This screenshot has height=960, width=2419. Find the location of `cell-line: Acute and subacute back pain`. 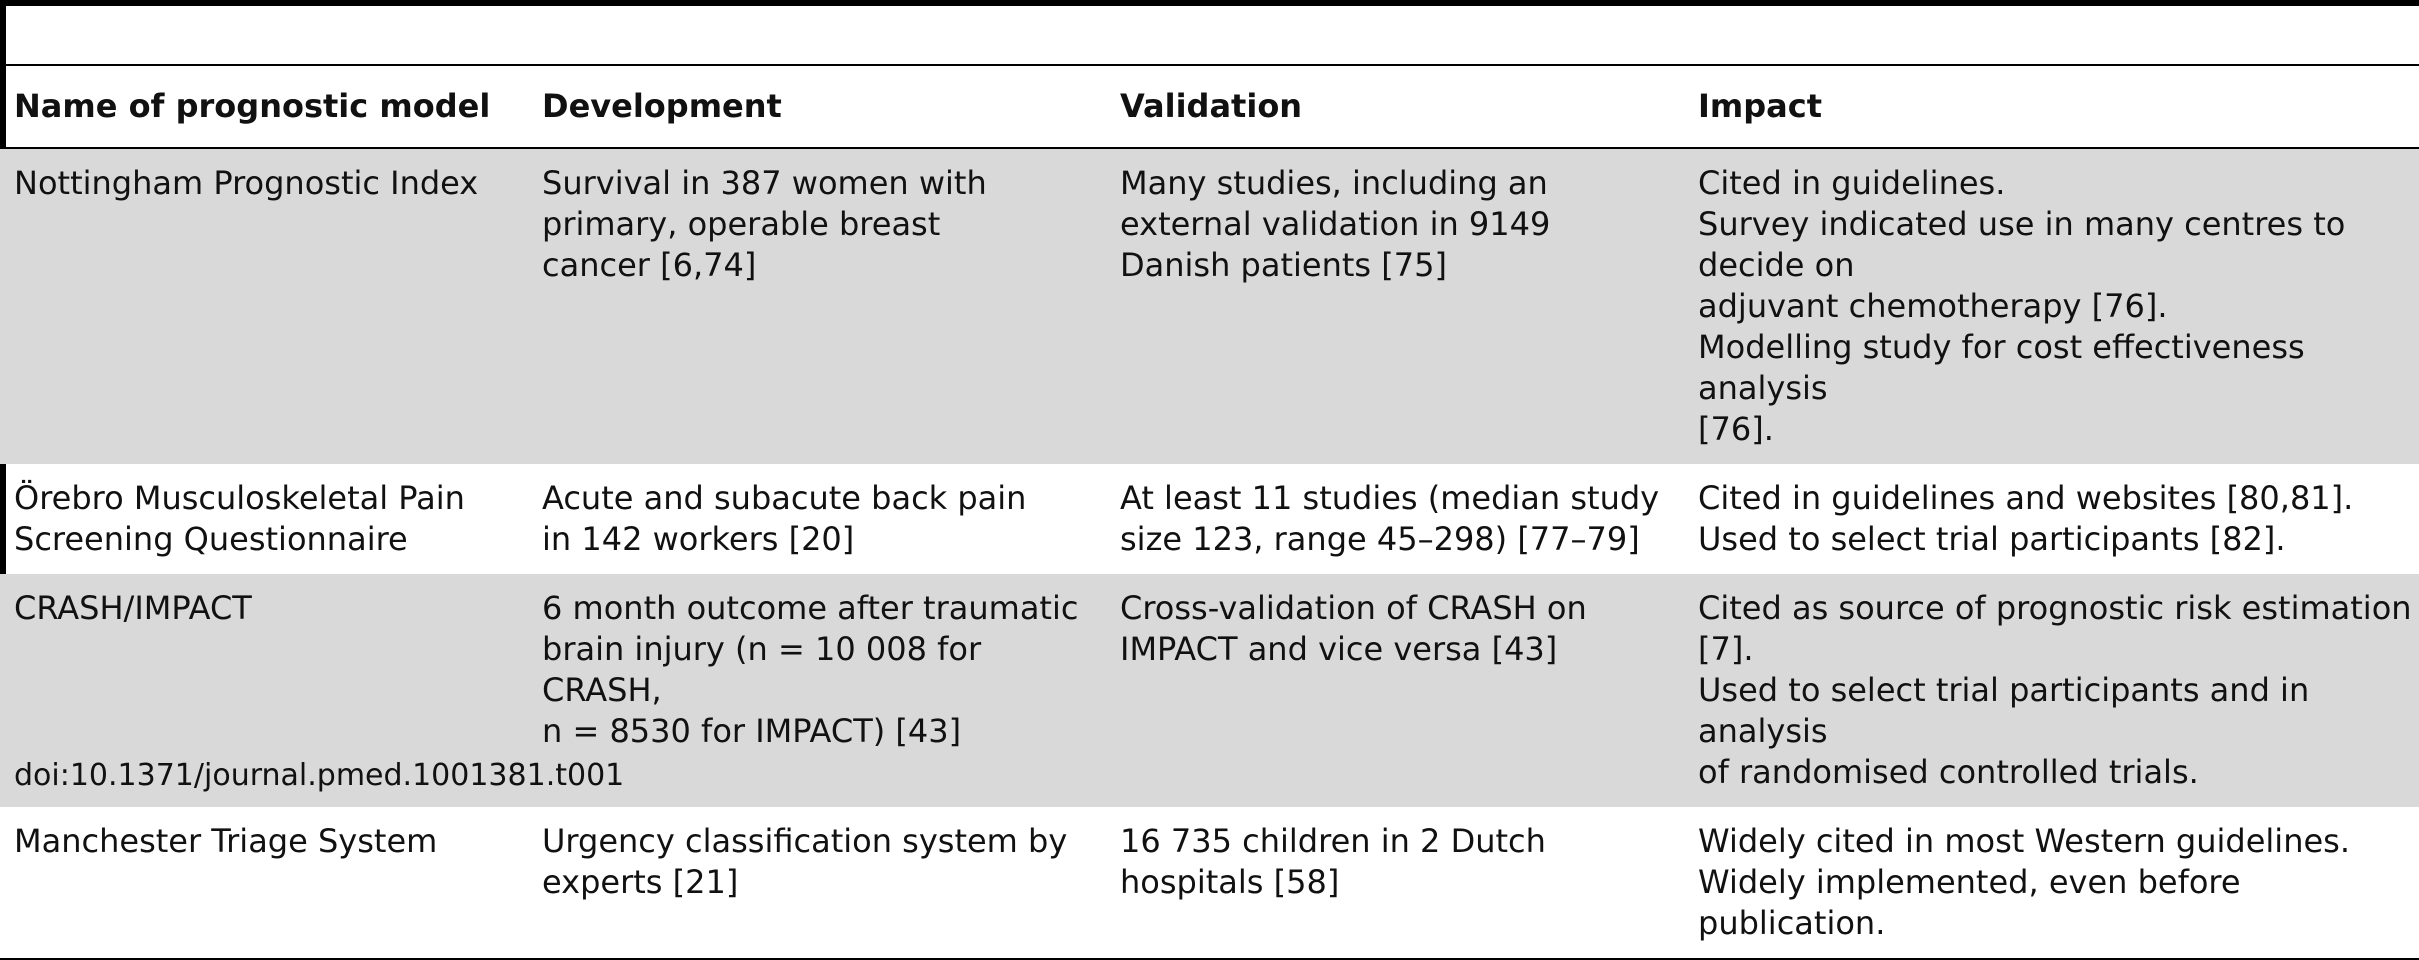

cell-line: Acute and subacute back pain is located at coordinates (784, 498).